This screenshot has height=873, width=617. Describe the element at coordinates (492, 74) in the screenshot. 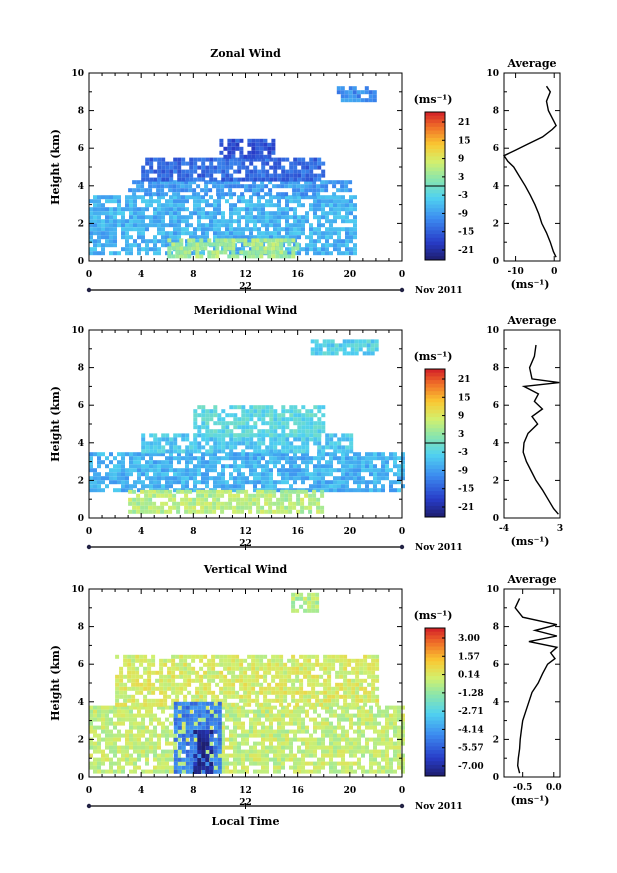

I see `avg-y-tick-label: 10` at that location.